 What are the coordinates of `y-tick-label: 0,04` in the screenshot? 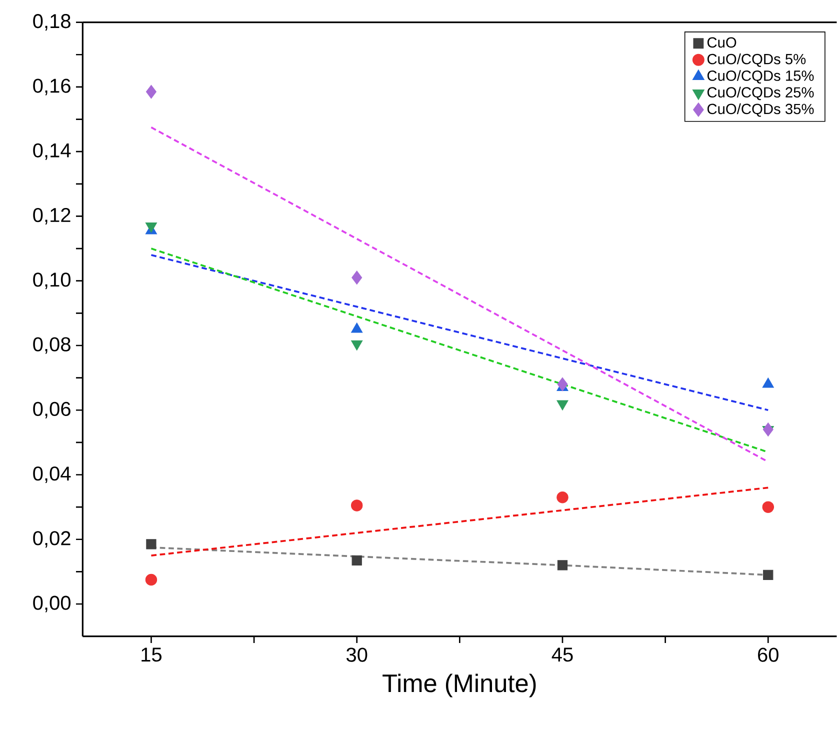 It's located at (52, 475).